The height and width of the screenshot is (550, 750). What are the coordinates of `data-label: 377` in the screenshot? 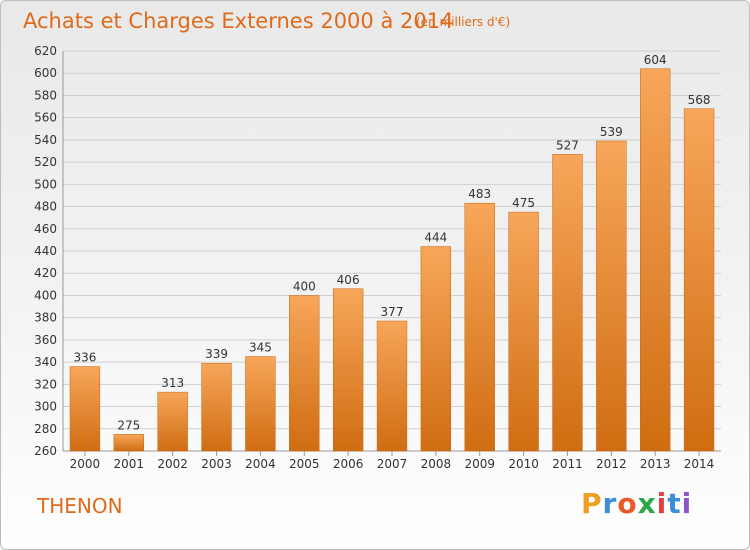 It's located at (392, 312).